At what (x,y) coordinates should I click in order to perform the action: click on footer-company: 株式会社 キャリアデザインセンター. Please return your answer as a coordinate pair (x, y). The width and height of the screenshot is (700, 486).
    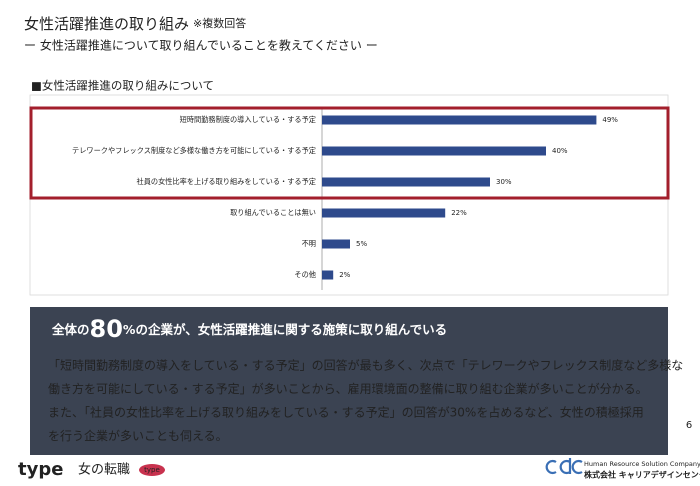
    Looking at the image, I should click on (642, 475).